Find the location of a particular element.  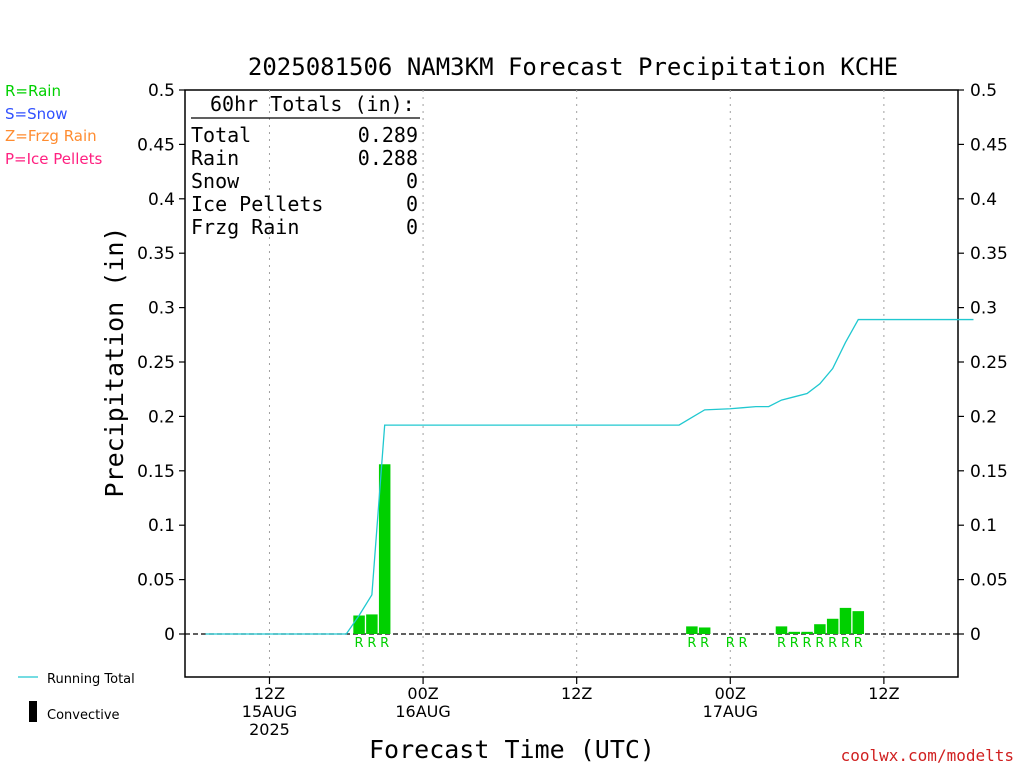

y-tick-label-left: 0.3 is located at coordinates (161, 309).